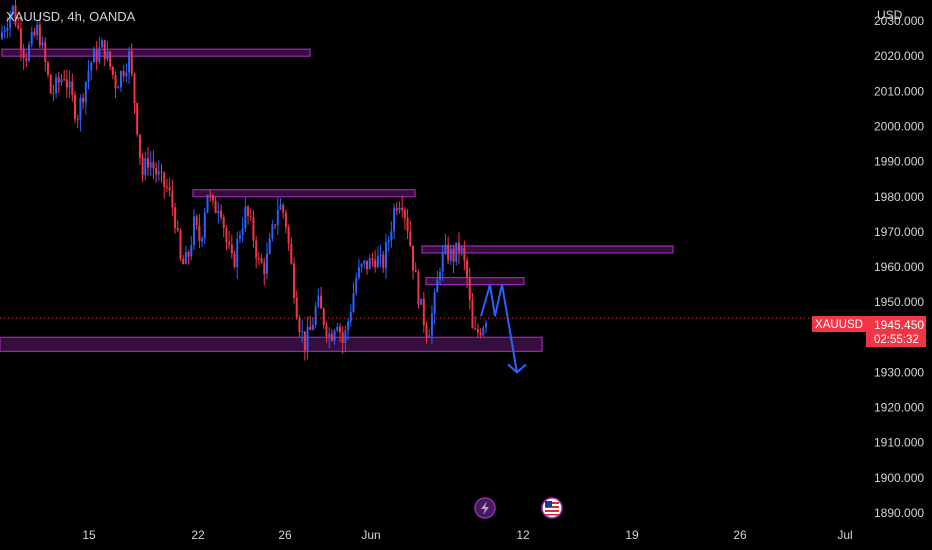 Image resolution: width=932 pixels, height=550 pixels. I want to click on us-flag-icon, so click(552, 508).